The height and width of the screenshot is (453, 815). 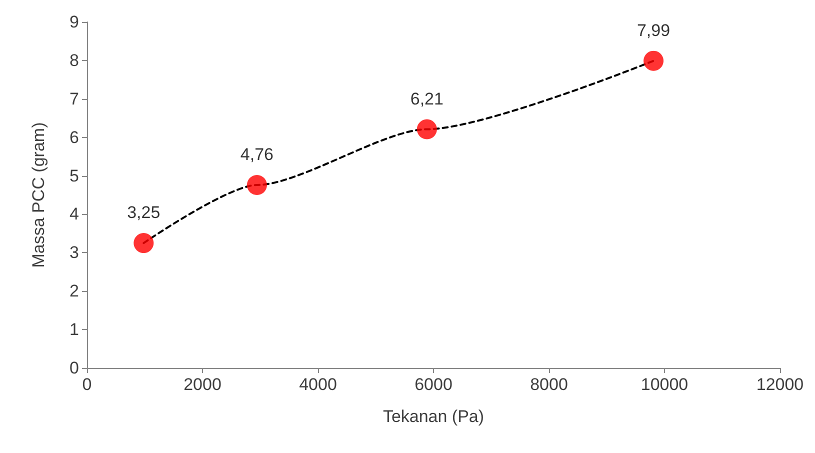 What do you see at coordinates (433, 416) in the screenshot?
I see `x-axis-title: Tekanan (Pa)` at bounding box center [433, 416].